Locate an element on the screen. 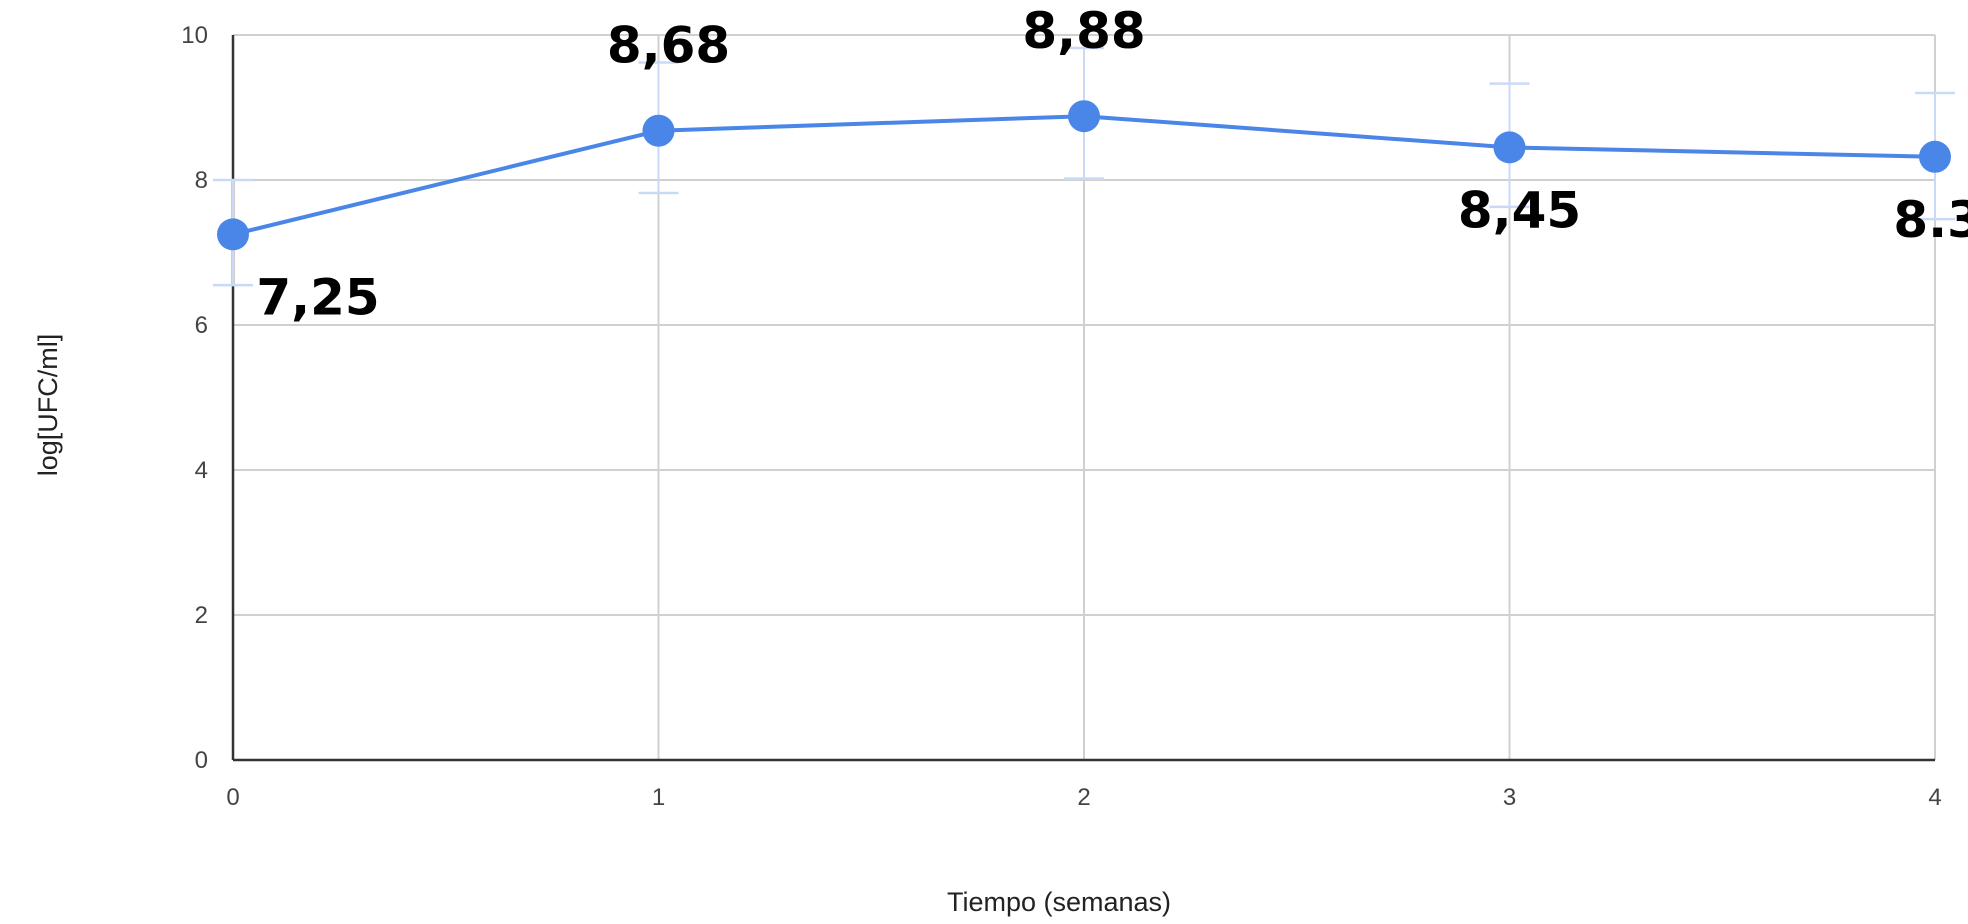 The image size is (1968, 924). x-tick-label: 2 is located at coordinates (1083, 797).